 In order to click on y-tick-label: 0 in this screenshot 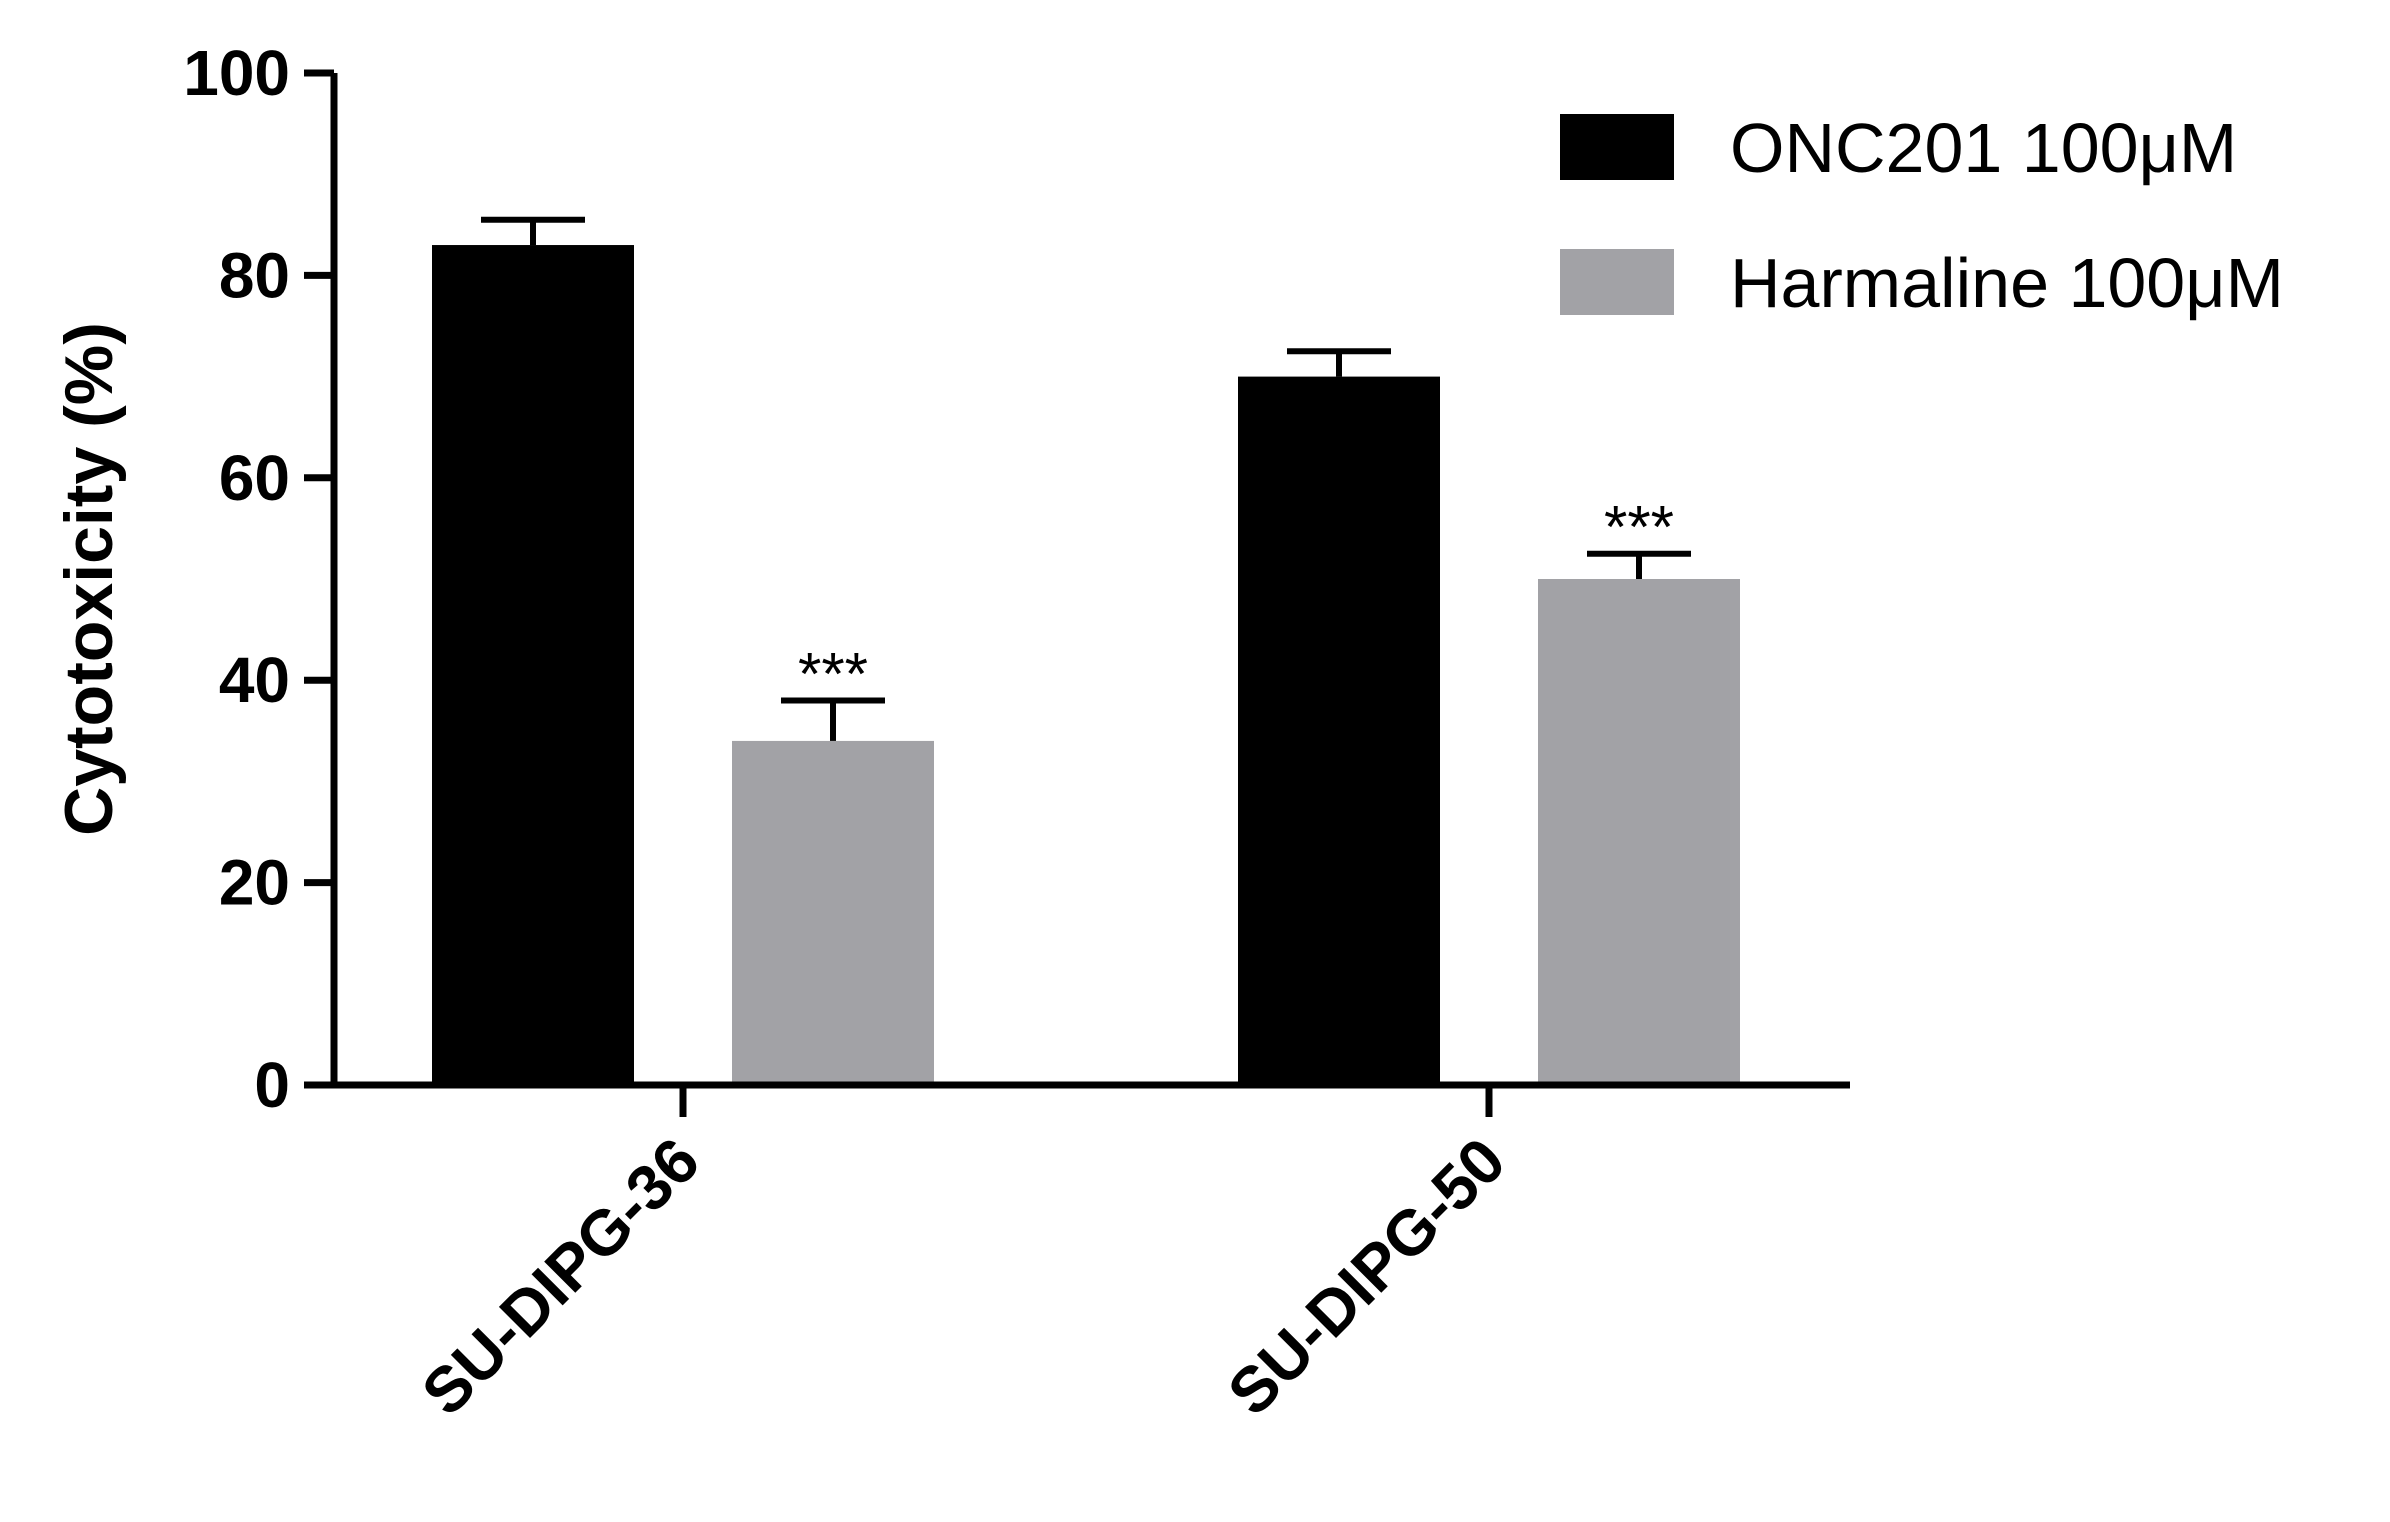, I will do `click(272, 1085)`.